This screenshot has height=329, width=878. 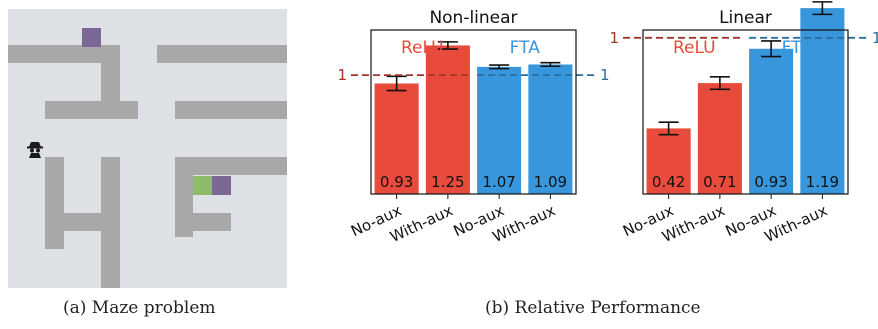 What do you see at coordinates (447, 182) in the screenshot?
I see `data-label: 1.25` at bounding box center [447, 182].